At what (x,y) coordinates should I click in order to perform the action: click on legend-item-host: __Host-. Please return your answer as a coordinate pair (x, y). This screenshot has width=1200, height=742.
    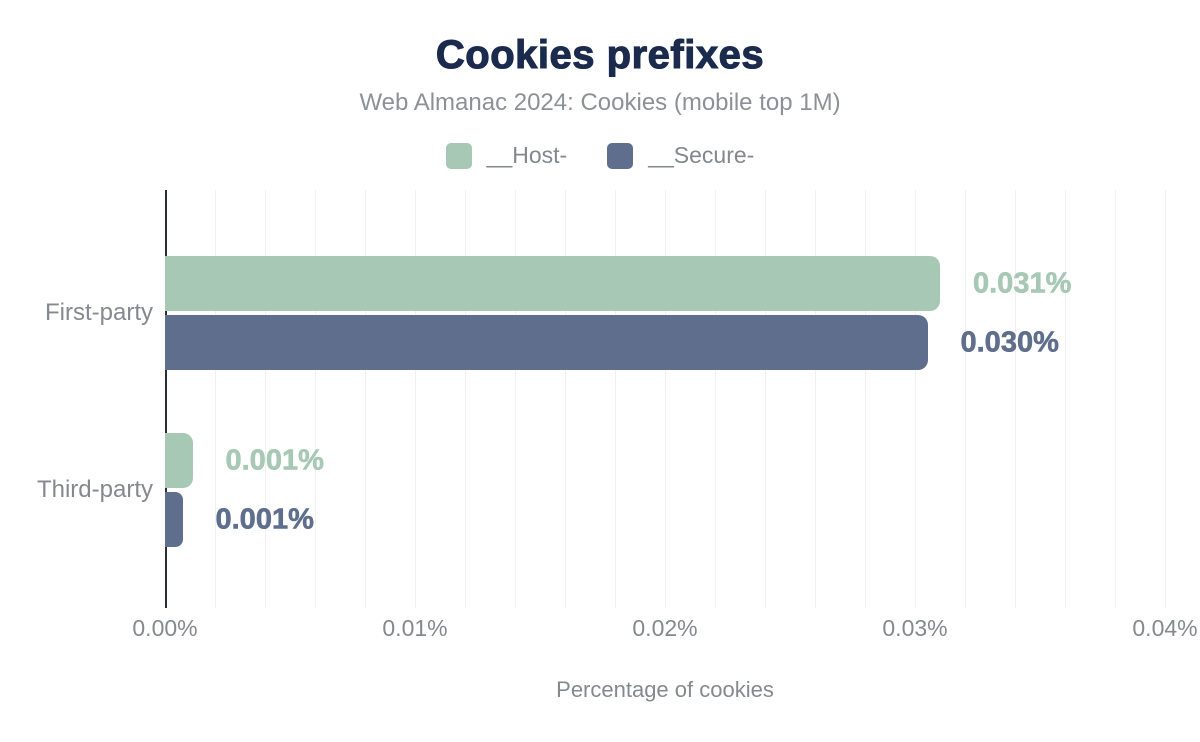
    Looking at the image, I should click on (506, 155).